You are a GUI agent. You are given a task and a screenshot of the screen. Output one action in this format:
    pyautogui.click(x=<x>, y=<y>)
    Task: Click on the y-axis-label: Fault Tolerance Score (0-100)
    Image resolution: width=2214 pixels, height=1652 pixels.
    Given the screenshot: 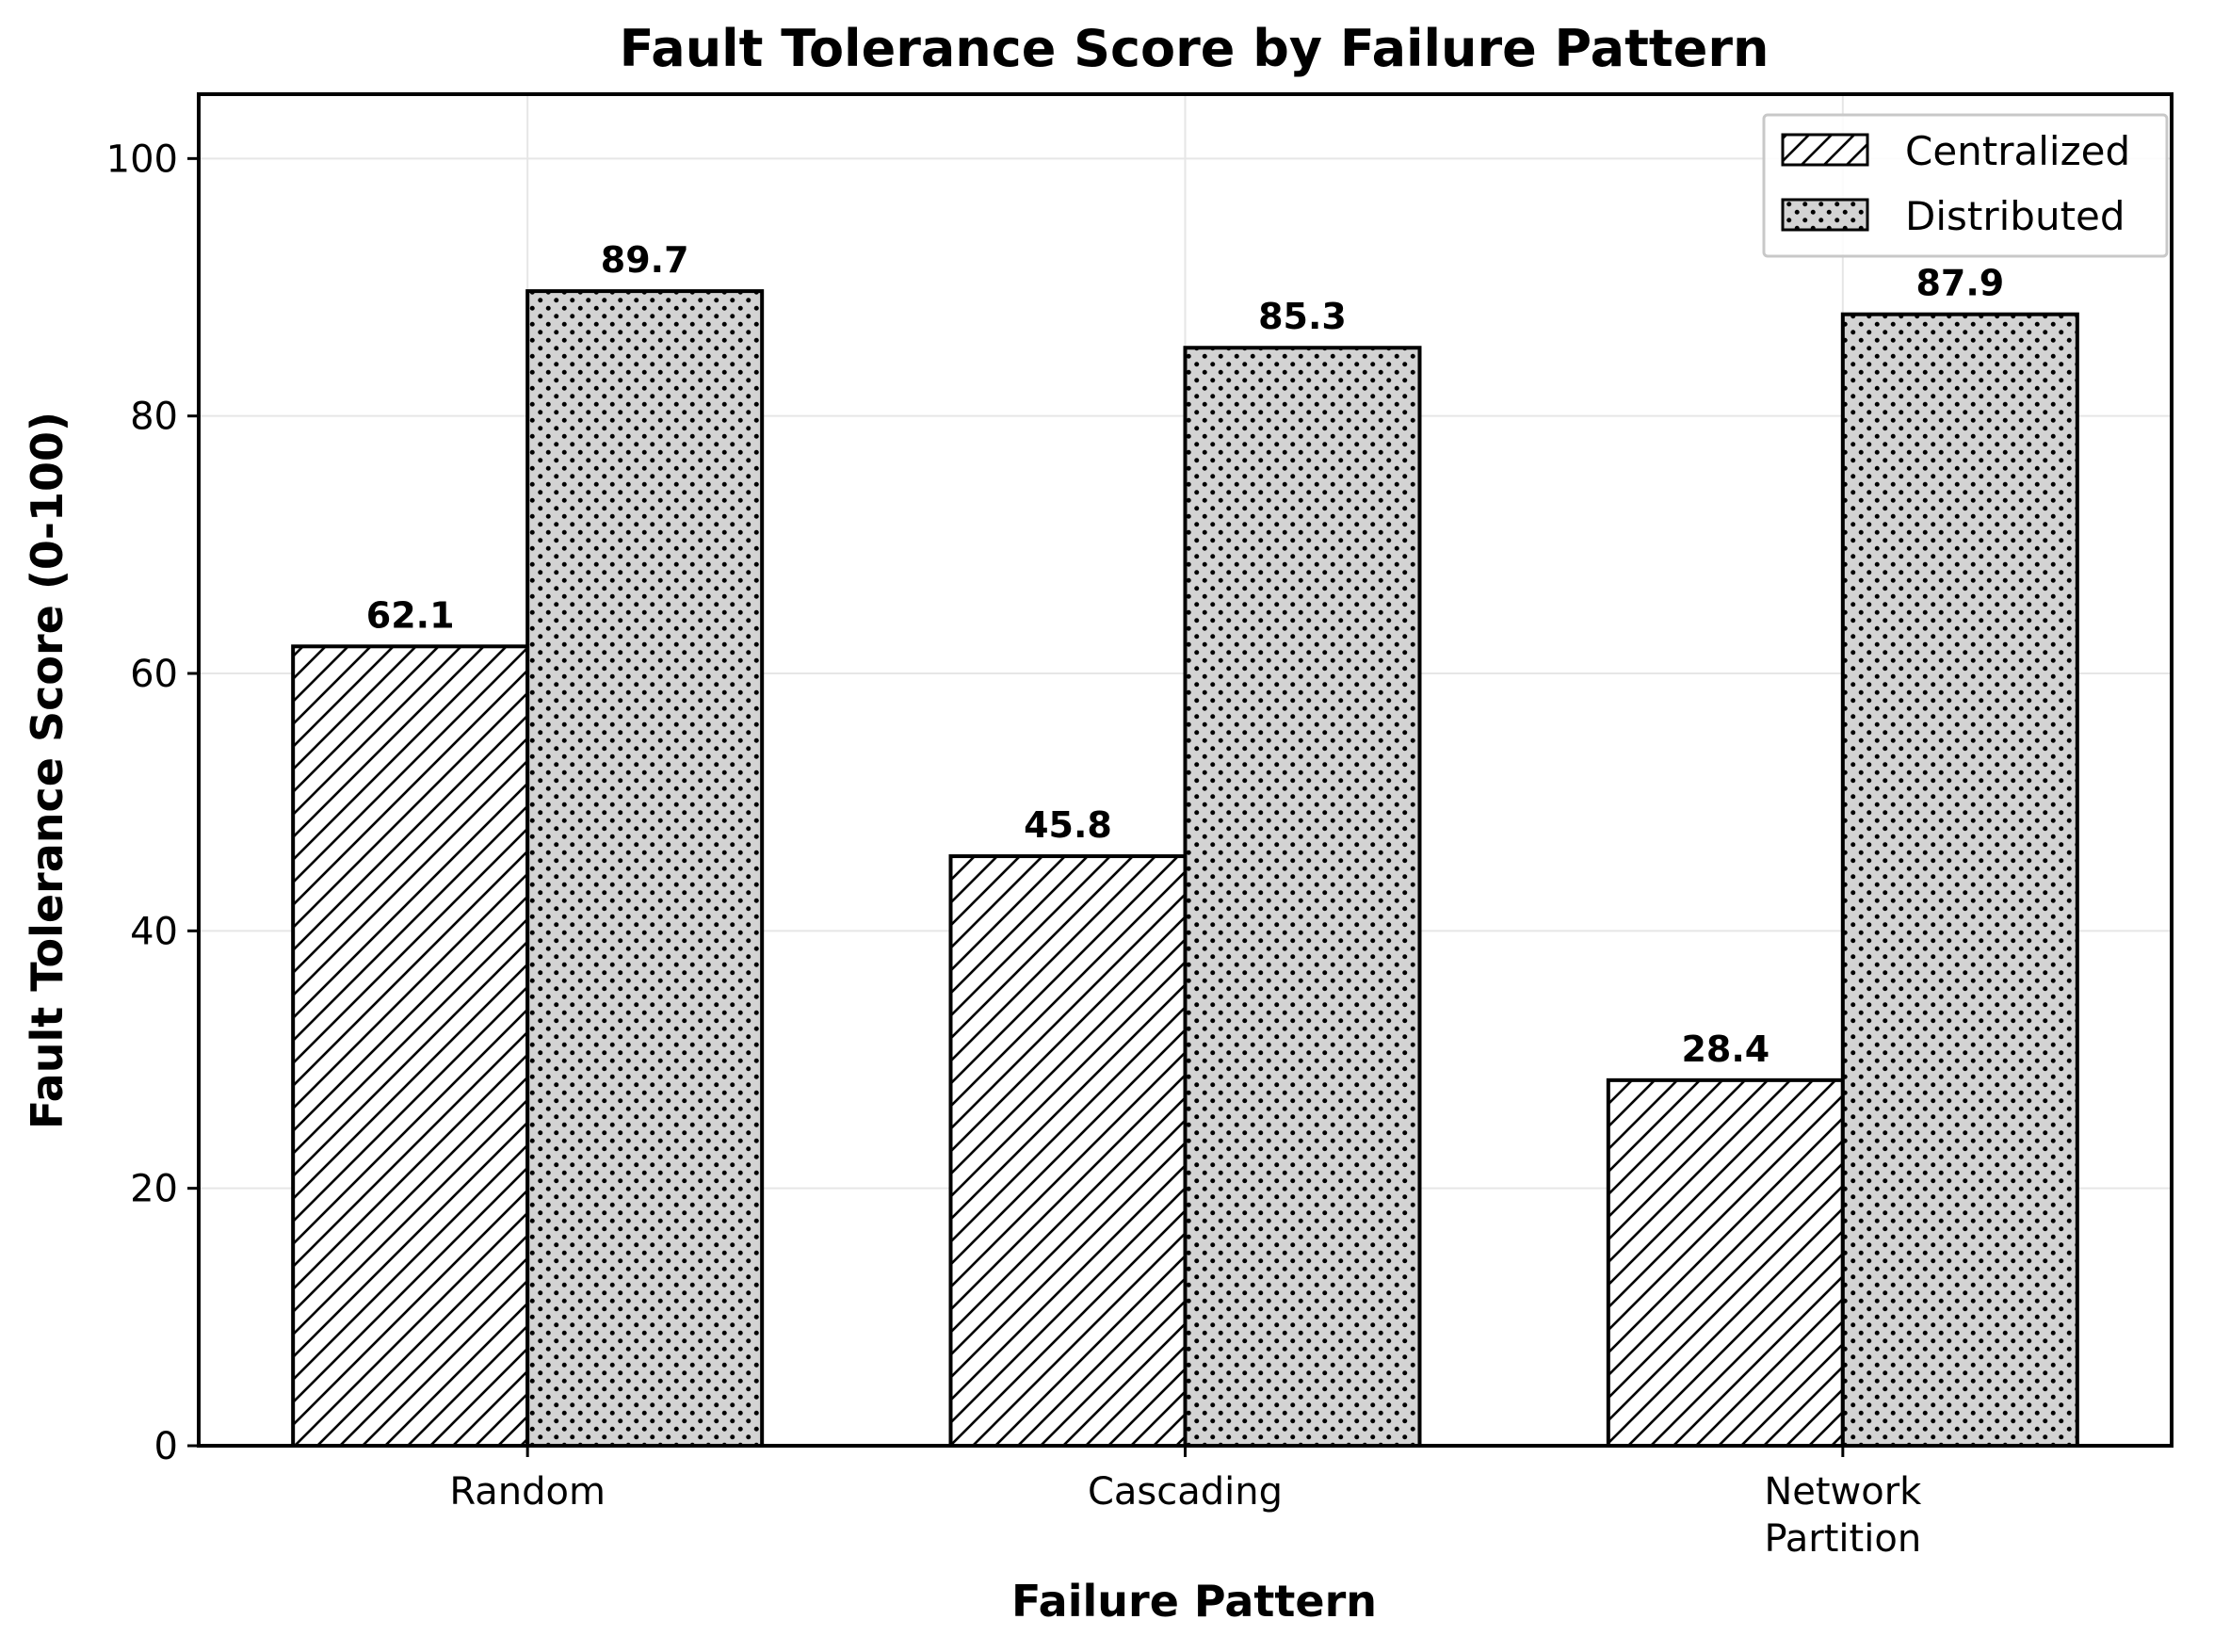 What is the action you would take?
    pyautogui.click(x=47, y=771)
    